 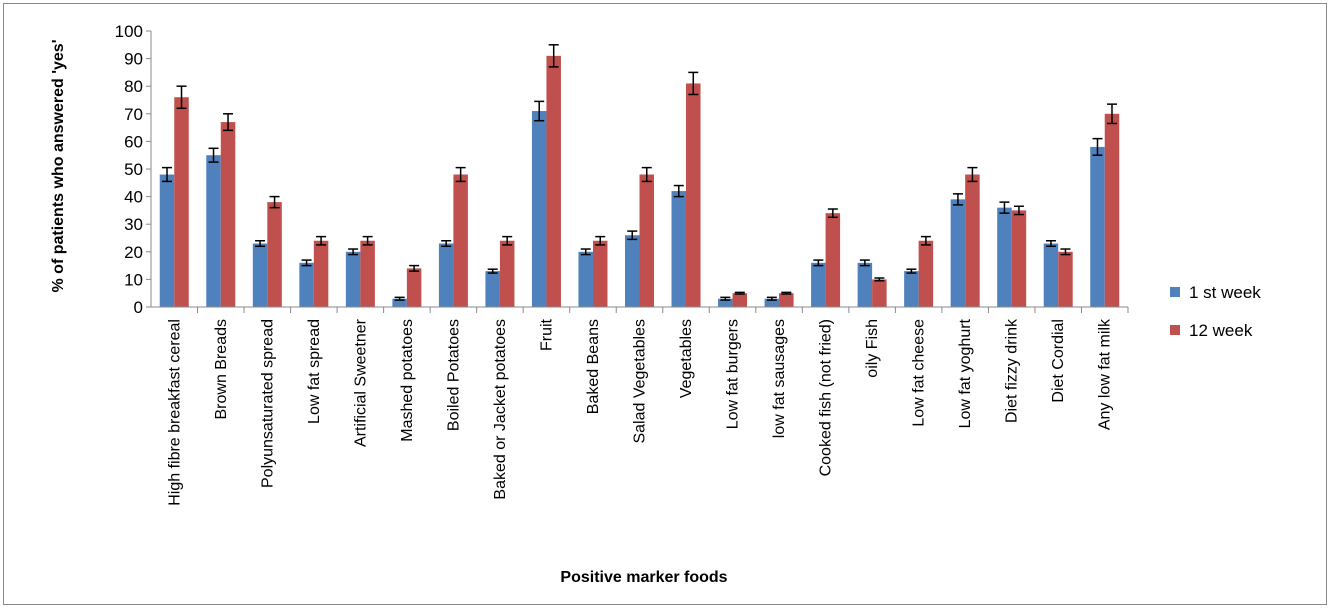 I want to click on x-category-label: Diet Cordial, so click(x=1058, y=361).